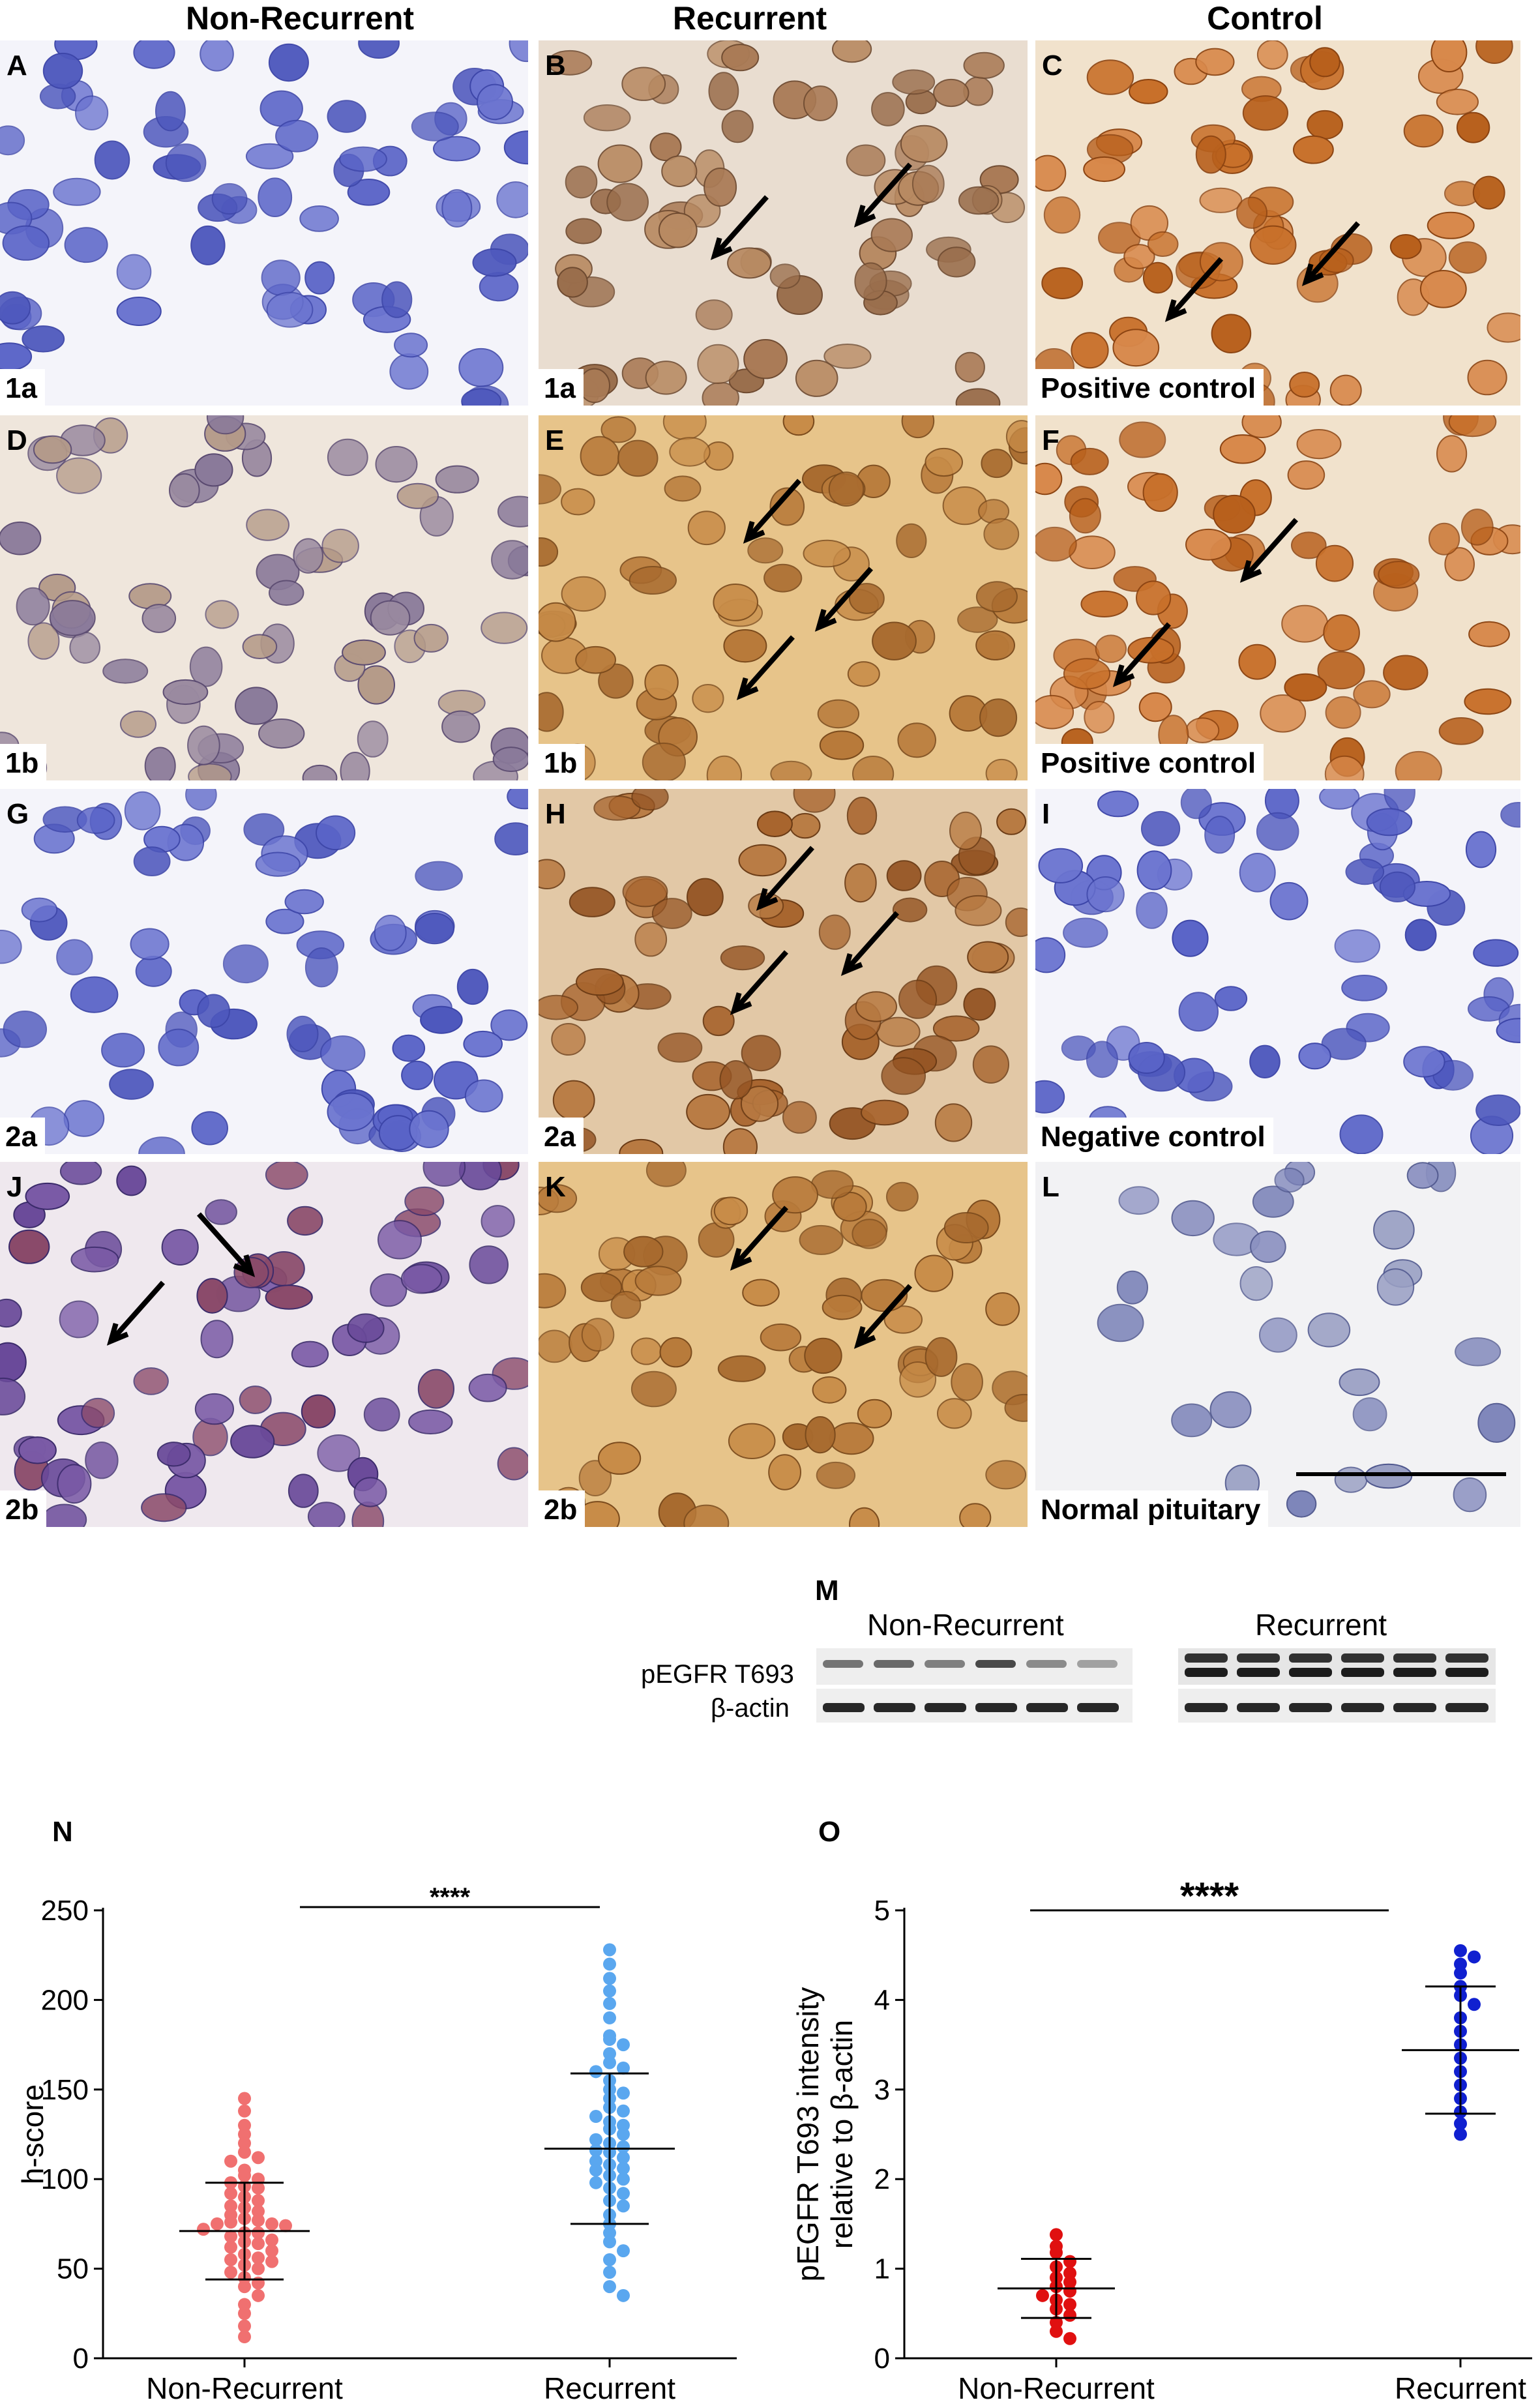 The image size is (1540, 2400). Describe the element at coordinates (1321, 1625) in the screenshot. I see `blot-group-recurrent: Recurrent` at that location.